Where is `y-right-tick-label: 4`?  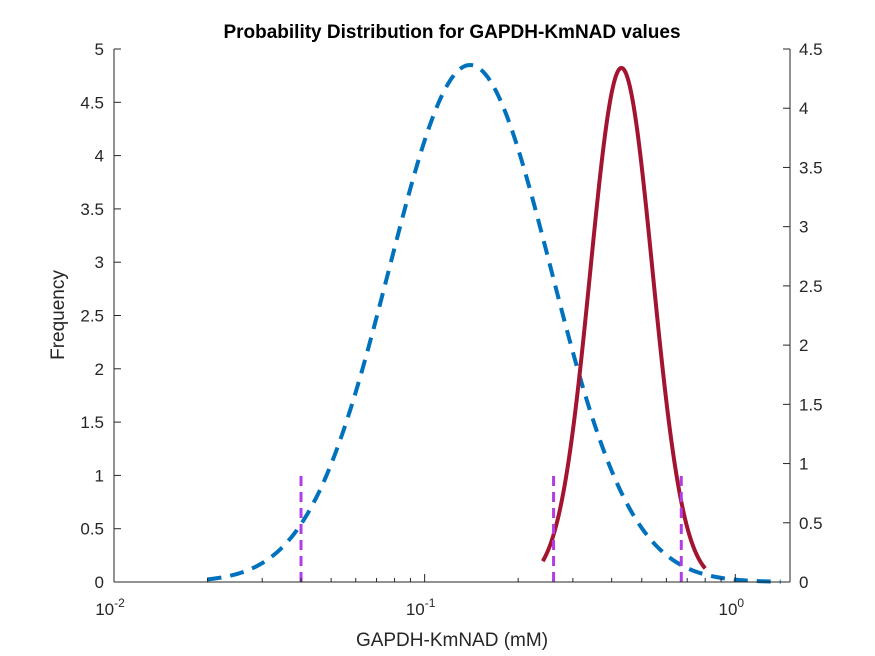 y-right-tick-label: 4 is located at coordinates (803, 108).